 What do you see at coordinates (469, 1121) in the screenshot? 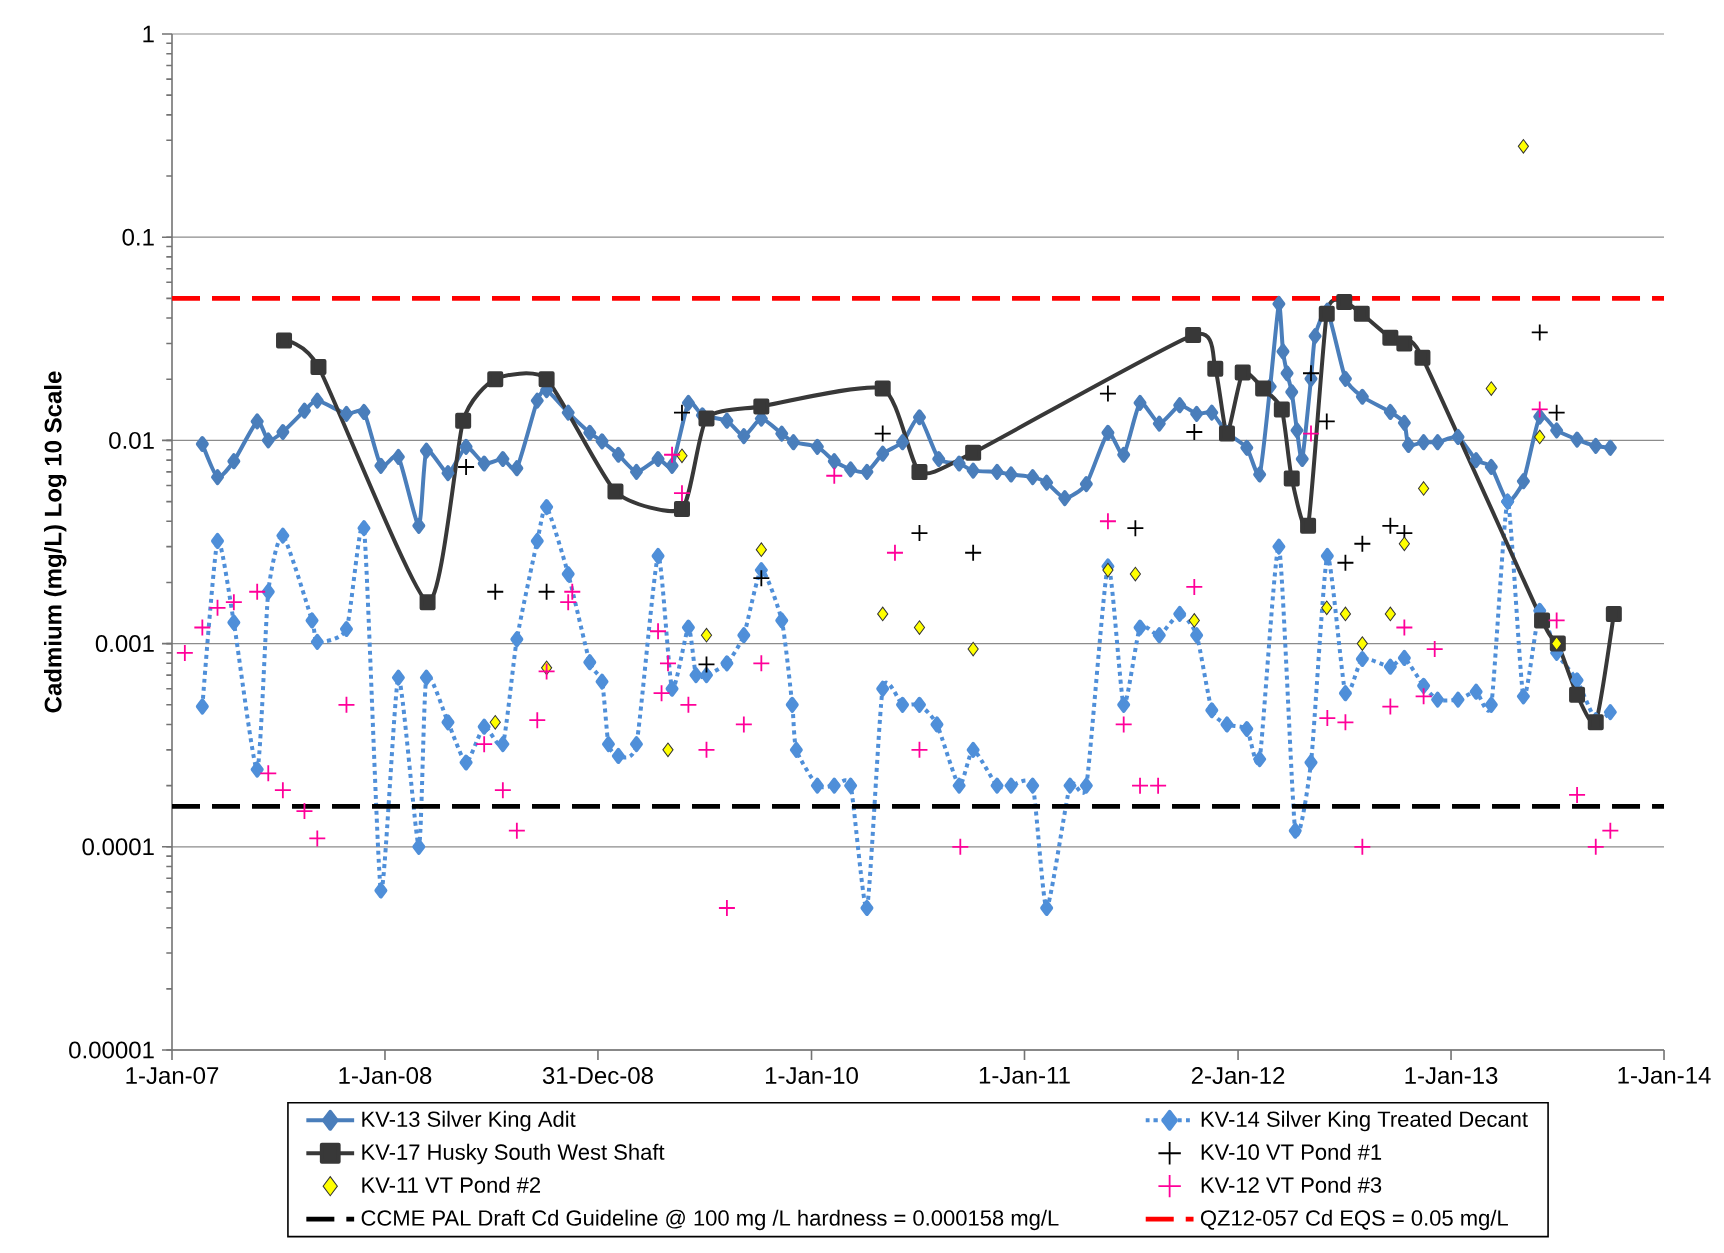
I see `legend-label: KV-13 Silver King Adit` at bounding box center [469, 1121].